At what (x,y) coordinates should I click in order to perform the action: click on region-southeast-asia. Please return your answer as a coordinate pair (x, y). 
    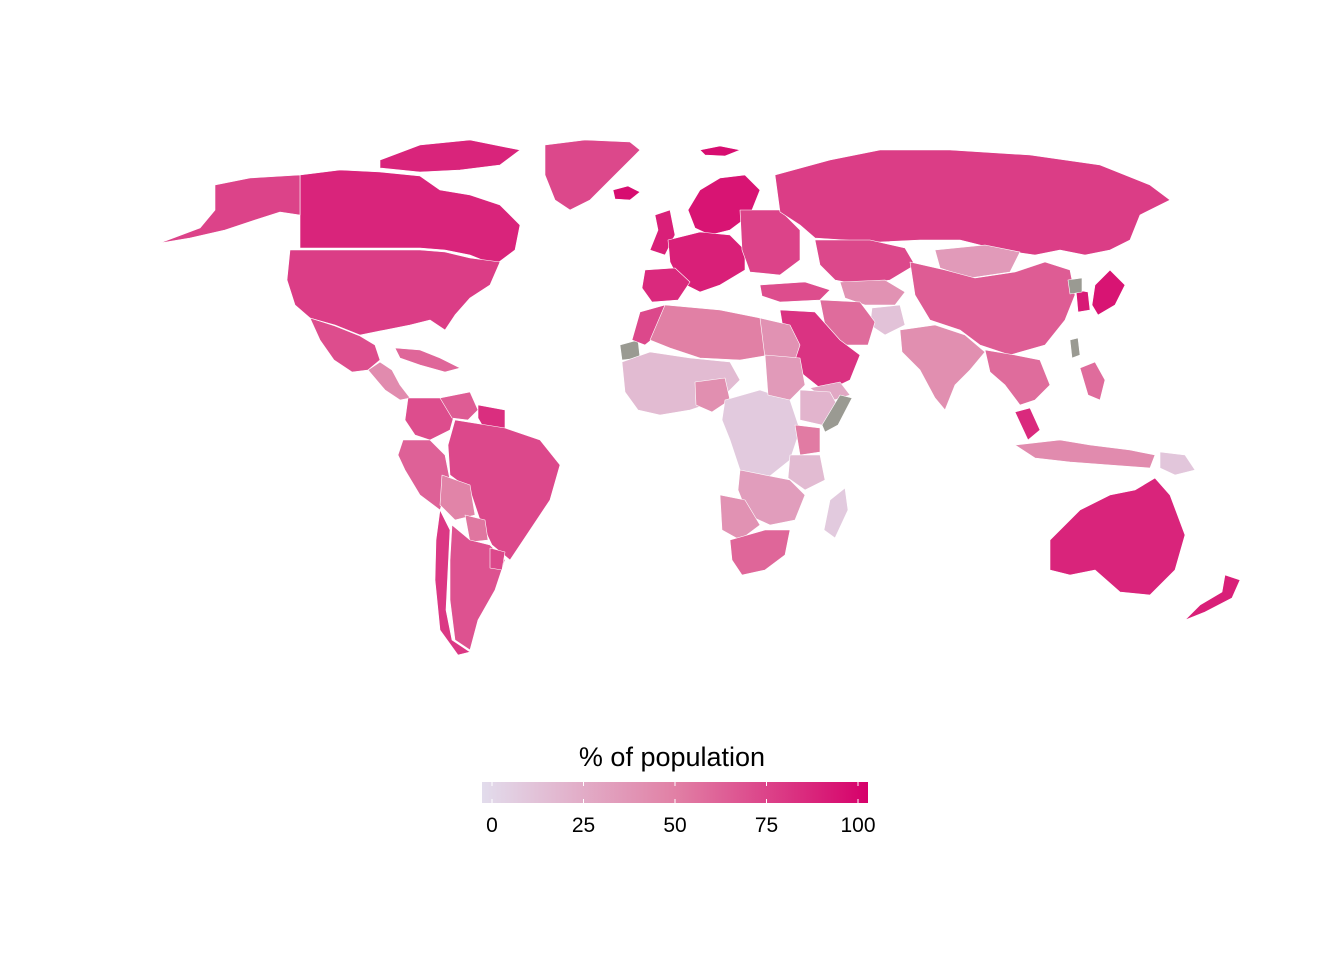
    Looking at the image, I should click on (1017, 377).